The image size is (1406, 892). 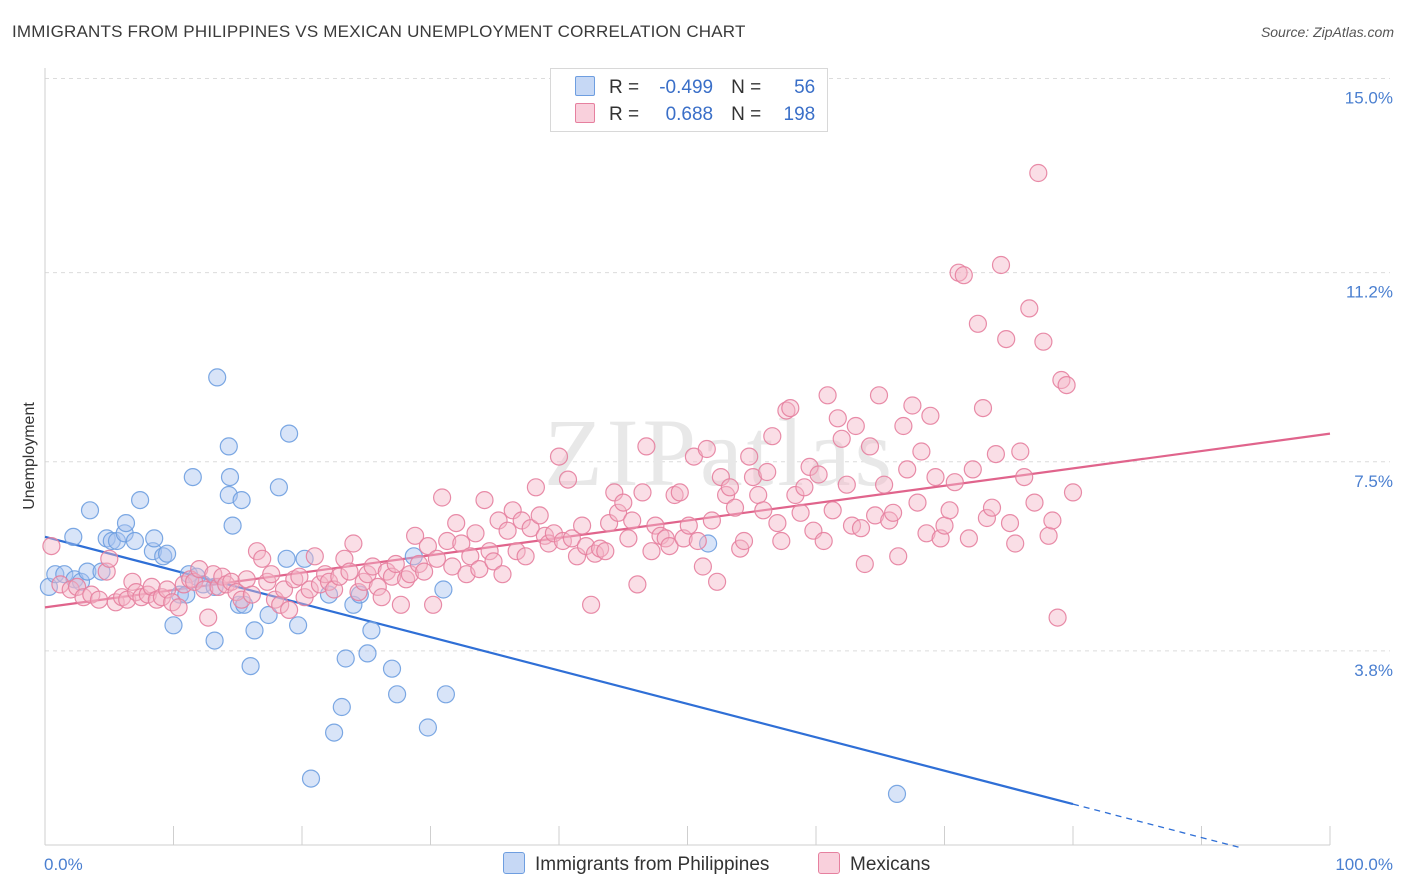 What do you see at coordinates (29, 456) in the screenshot?
I see `y-axis-label: Unemployment` at bounding box center [29, 456].